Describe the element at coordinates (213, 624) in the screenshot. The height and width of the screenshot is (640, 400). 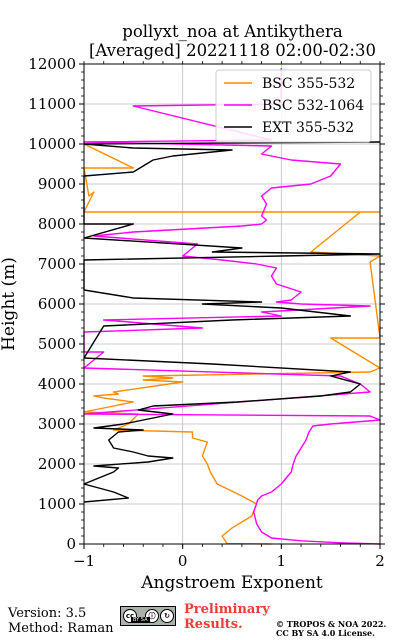
I see `preliminary-line-2: Results.` at that location.